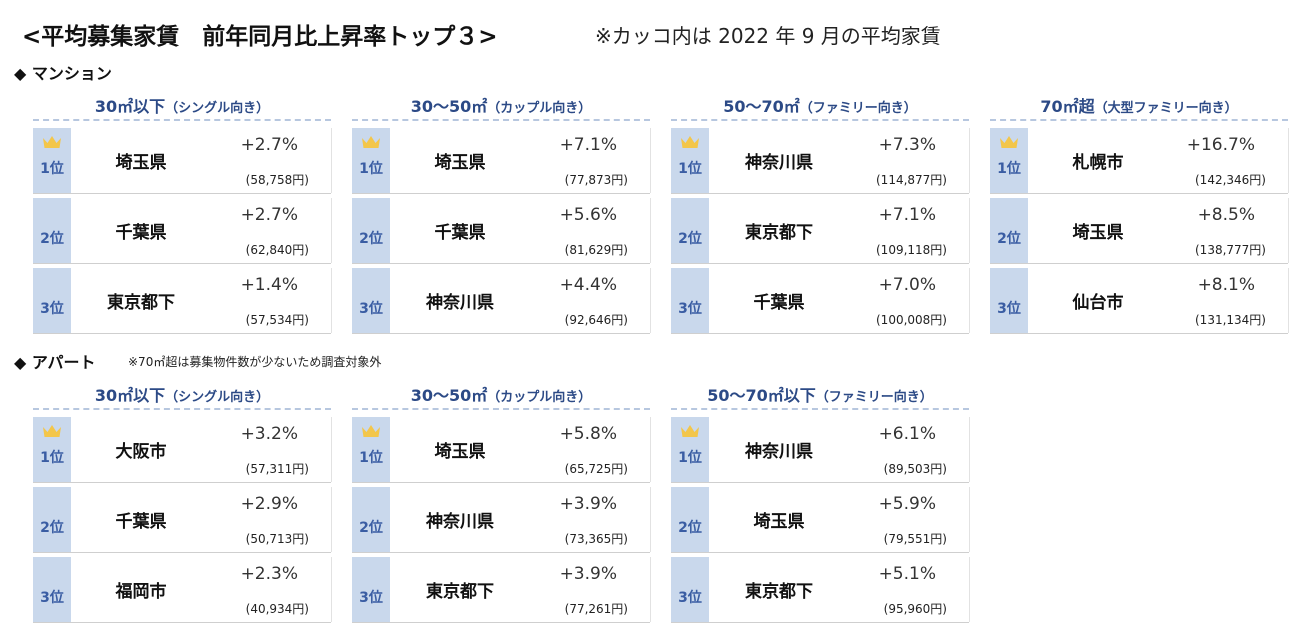 This screenshot has width=1309, height=639. What do you see at coordinates (1166, 108) in the screenshot?
I see `header-audience: （大型ファミリー向き）` at bounding box center [1166, 108].